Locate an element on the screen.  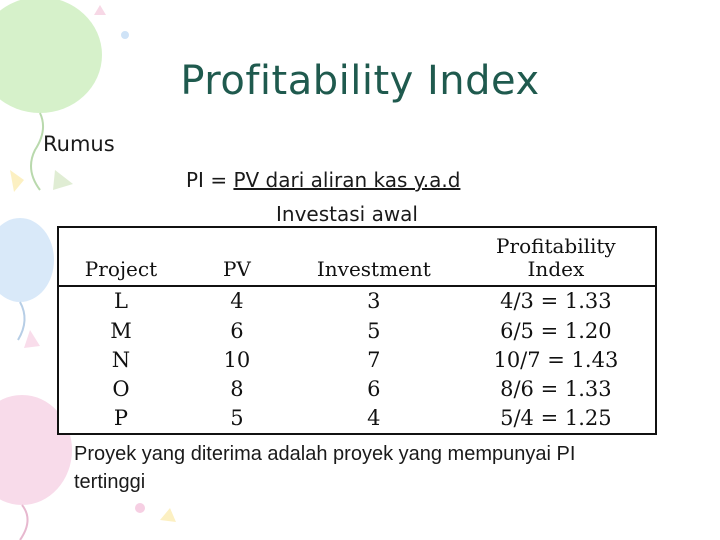
cell-pv: 8 is located at coordinates (237, 388).